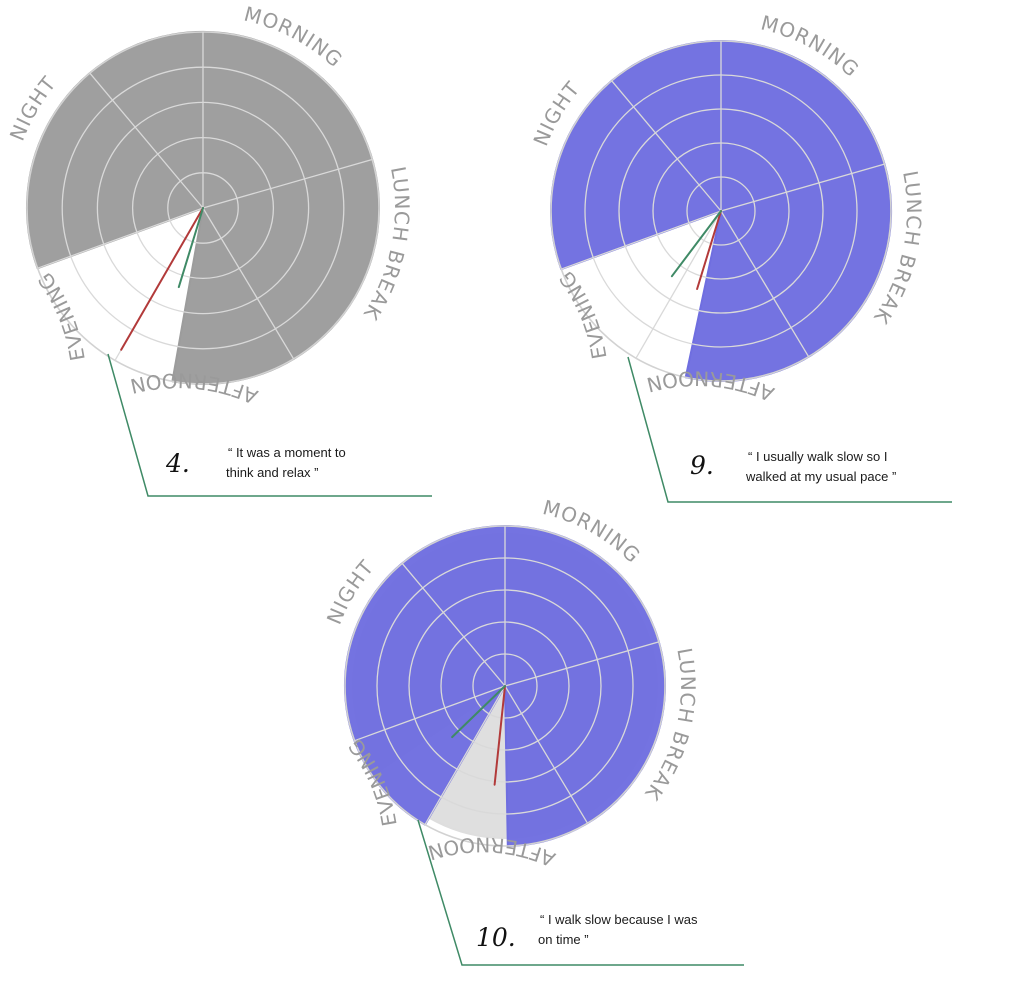 Image resolution: width=1024 pixels, height=988 pixels. Describe the element at coordinates (817, 456) in the screenshot. I see `quote-line-1: “ I usually walk slow so I` at that location.